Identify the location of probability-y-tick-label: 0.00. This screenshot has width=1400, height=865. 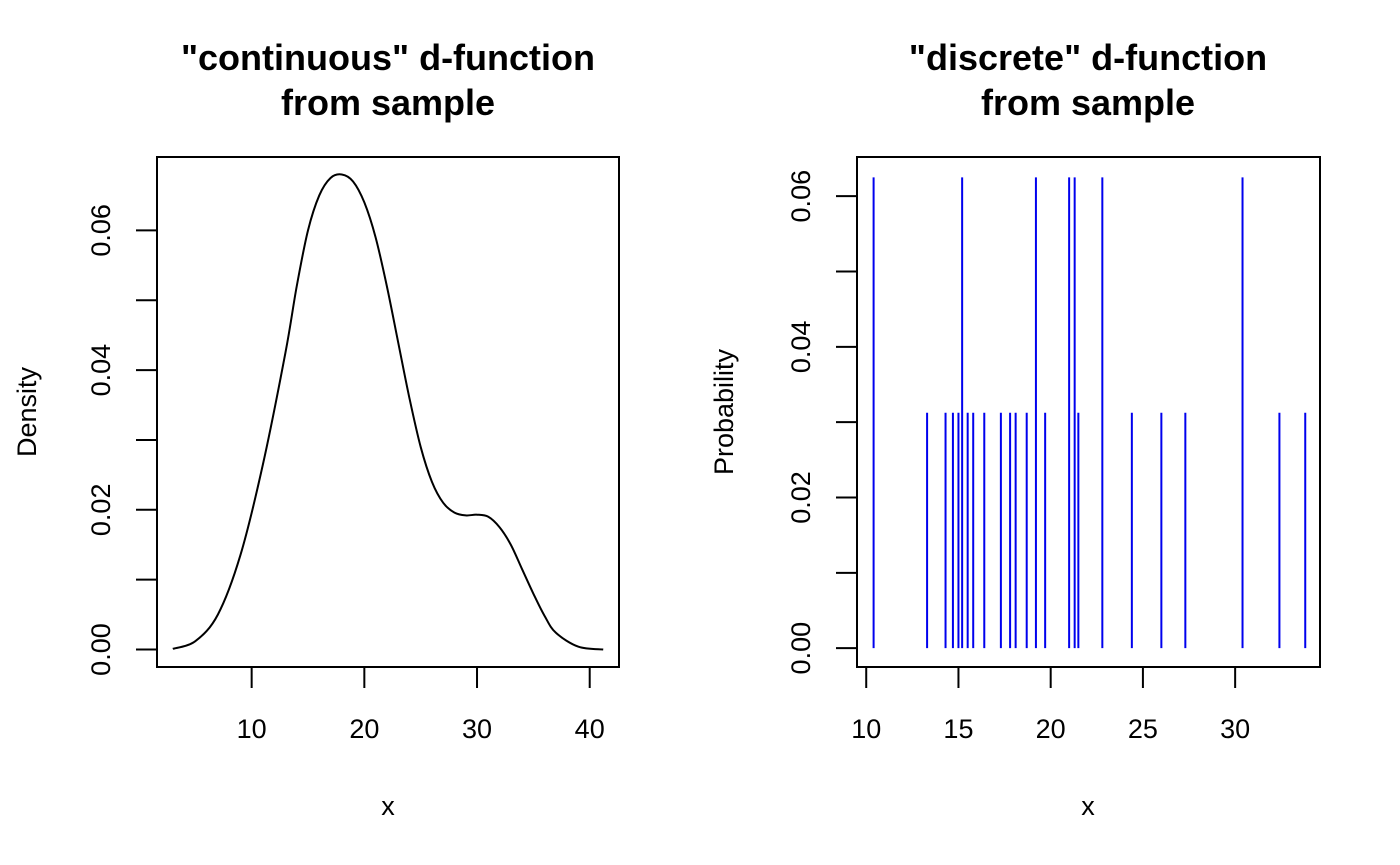
(801, 648).